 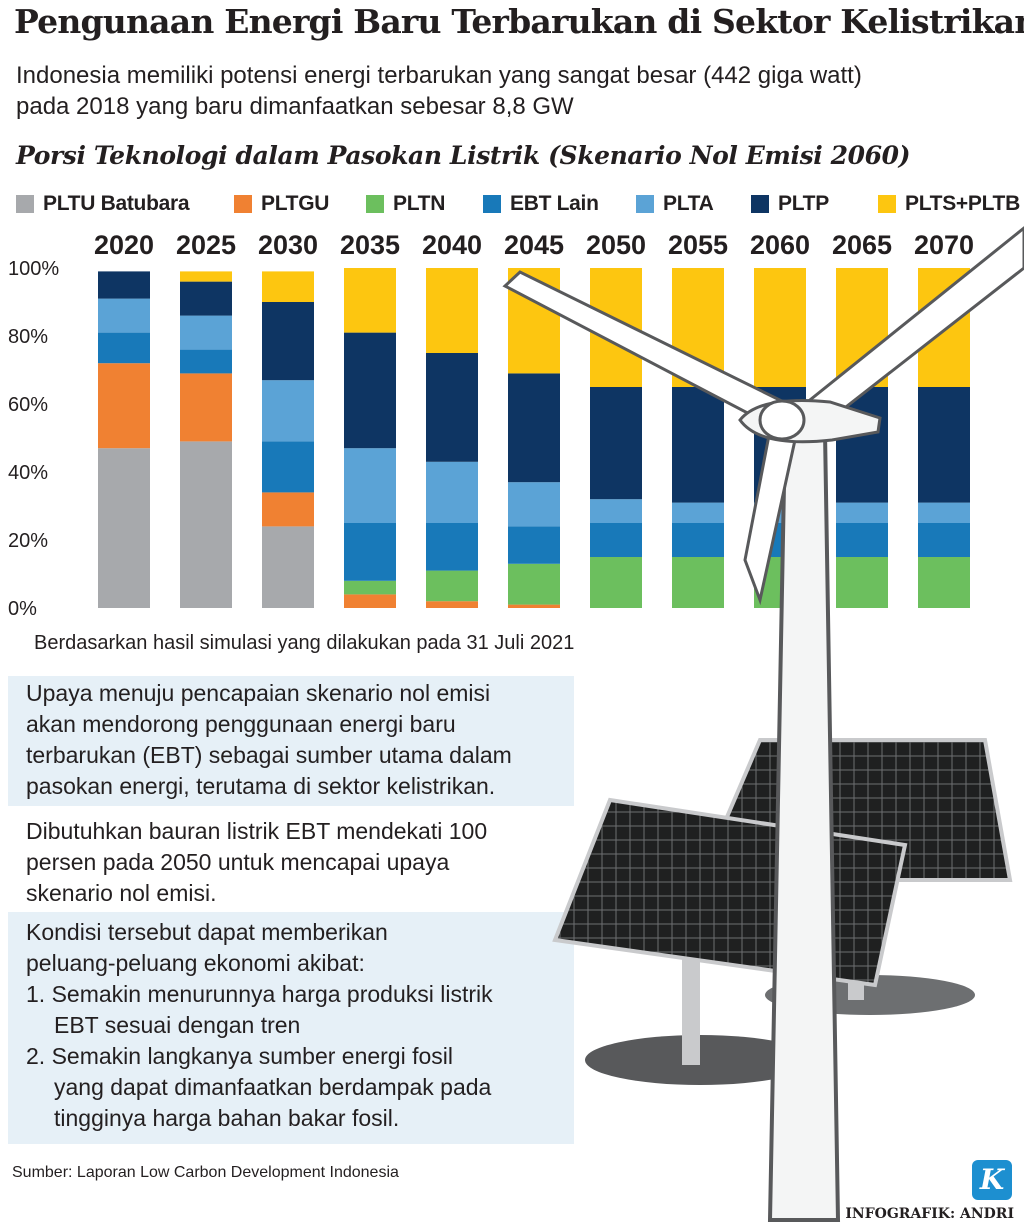 I want to click on info-3-line: yang dapat dimanfaatkan berdampak pada, so click(x=273, y=1087).